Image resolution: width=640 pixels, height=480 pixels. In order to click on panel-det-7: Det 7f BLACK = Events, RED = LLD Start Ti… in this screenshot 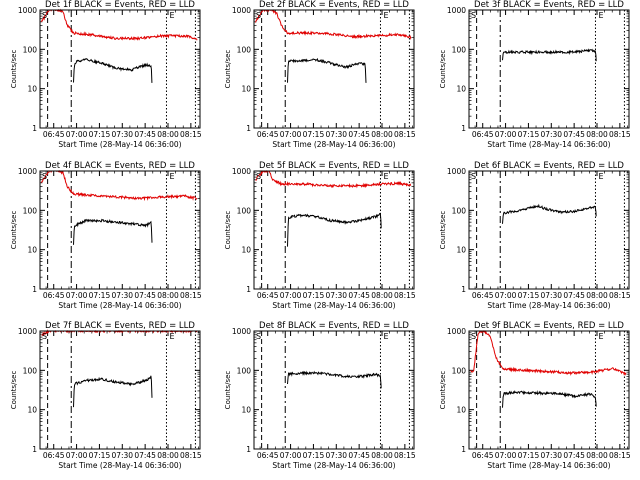, I will do `click(106, 395)`.